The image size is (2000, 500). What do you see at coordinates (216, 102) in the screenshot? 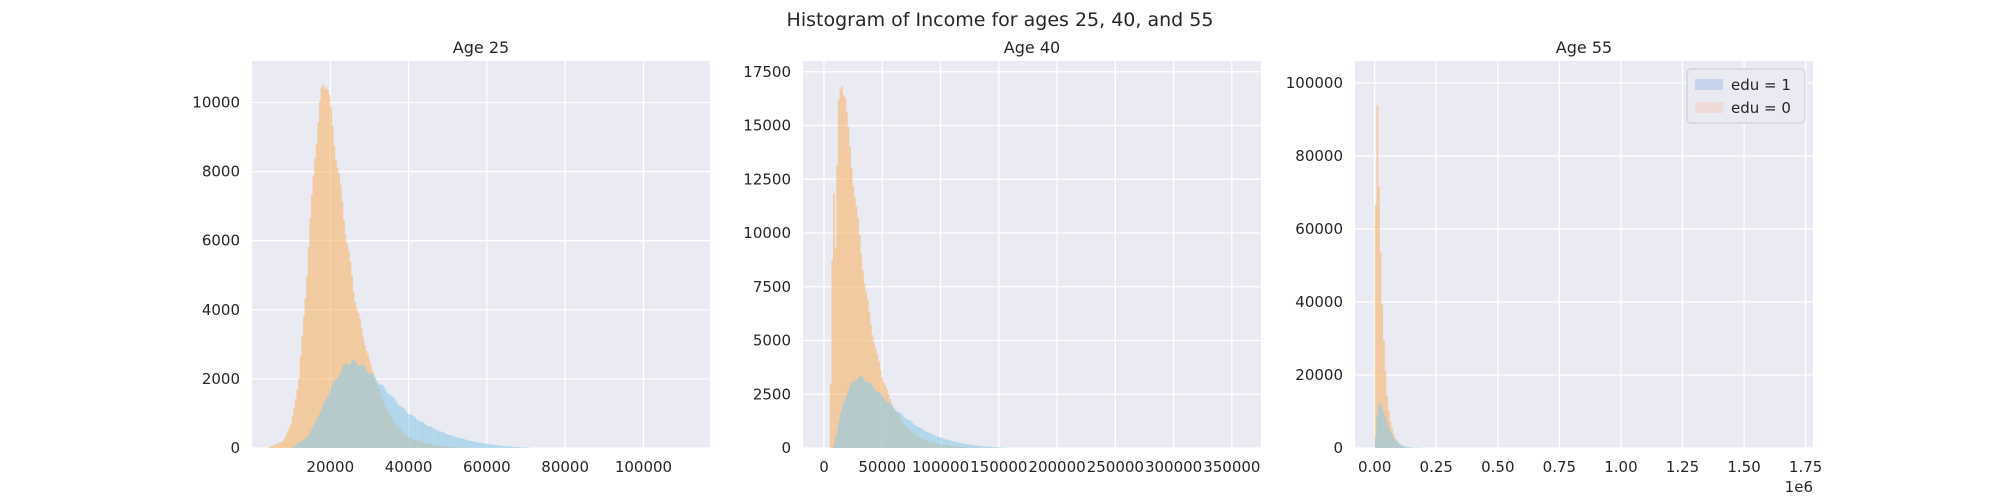
I see `y-tick-label: 10000` at bounding box center [216, 102].